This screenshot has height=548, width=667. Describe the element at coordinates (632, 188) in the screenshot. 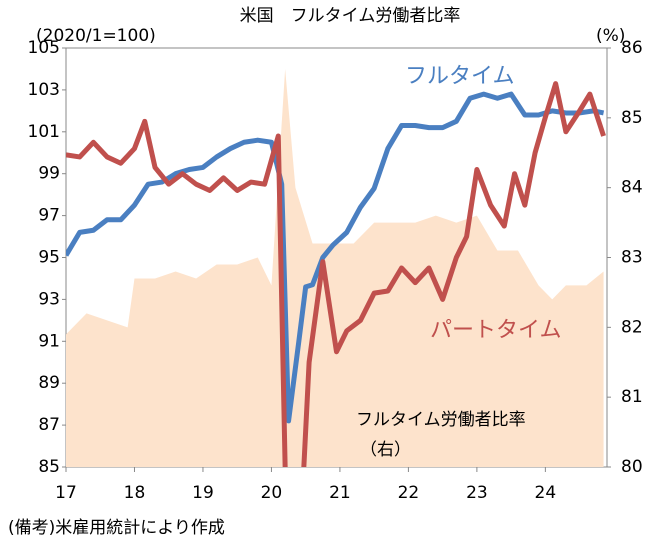

I see `y2-tick-label: 84` at that location.